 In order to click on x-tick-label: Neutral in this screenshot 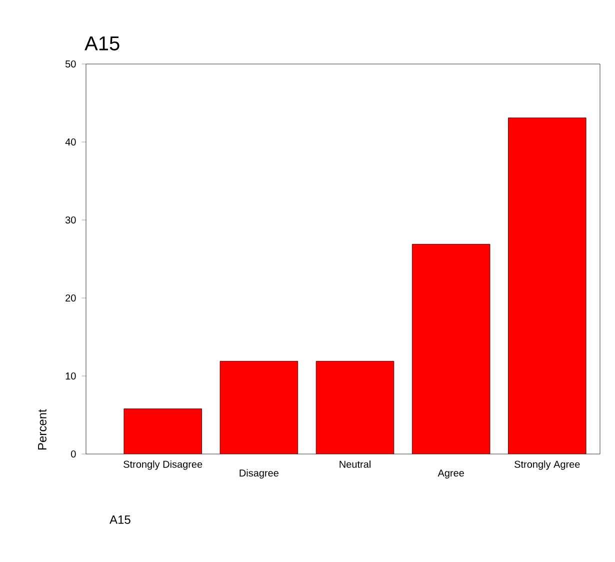, I will do `click(355, 464)`.